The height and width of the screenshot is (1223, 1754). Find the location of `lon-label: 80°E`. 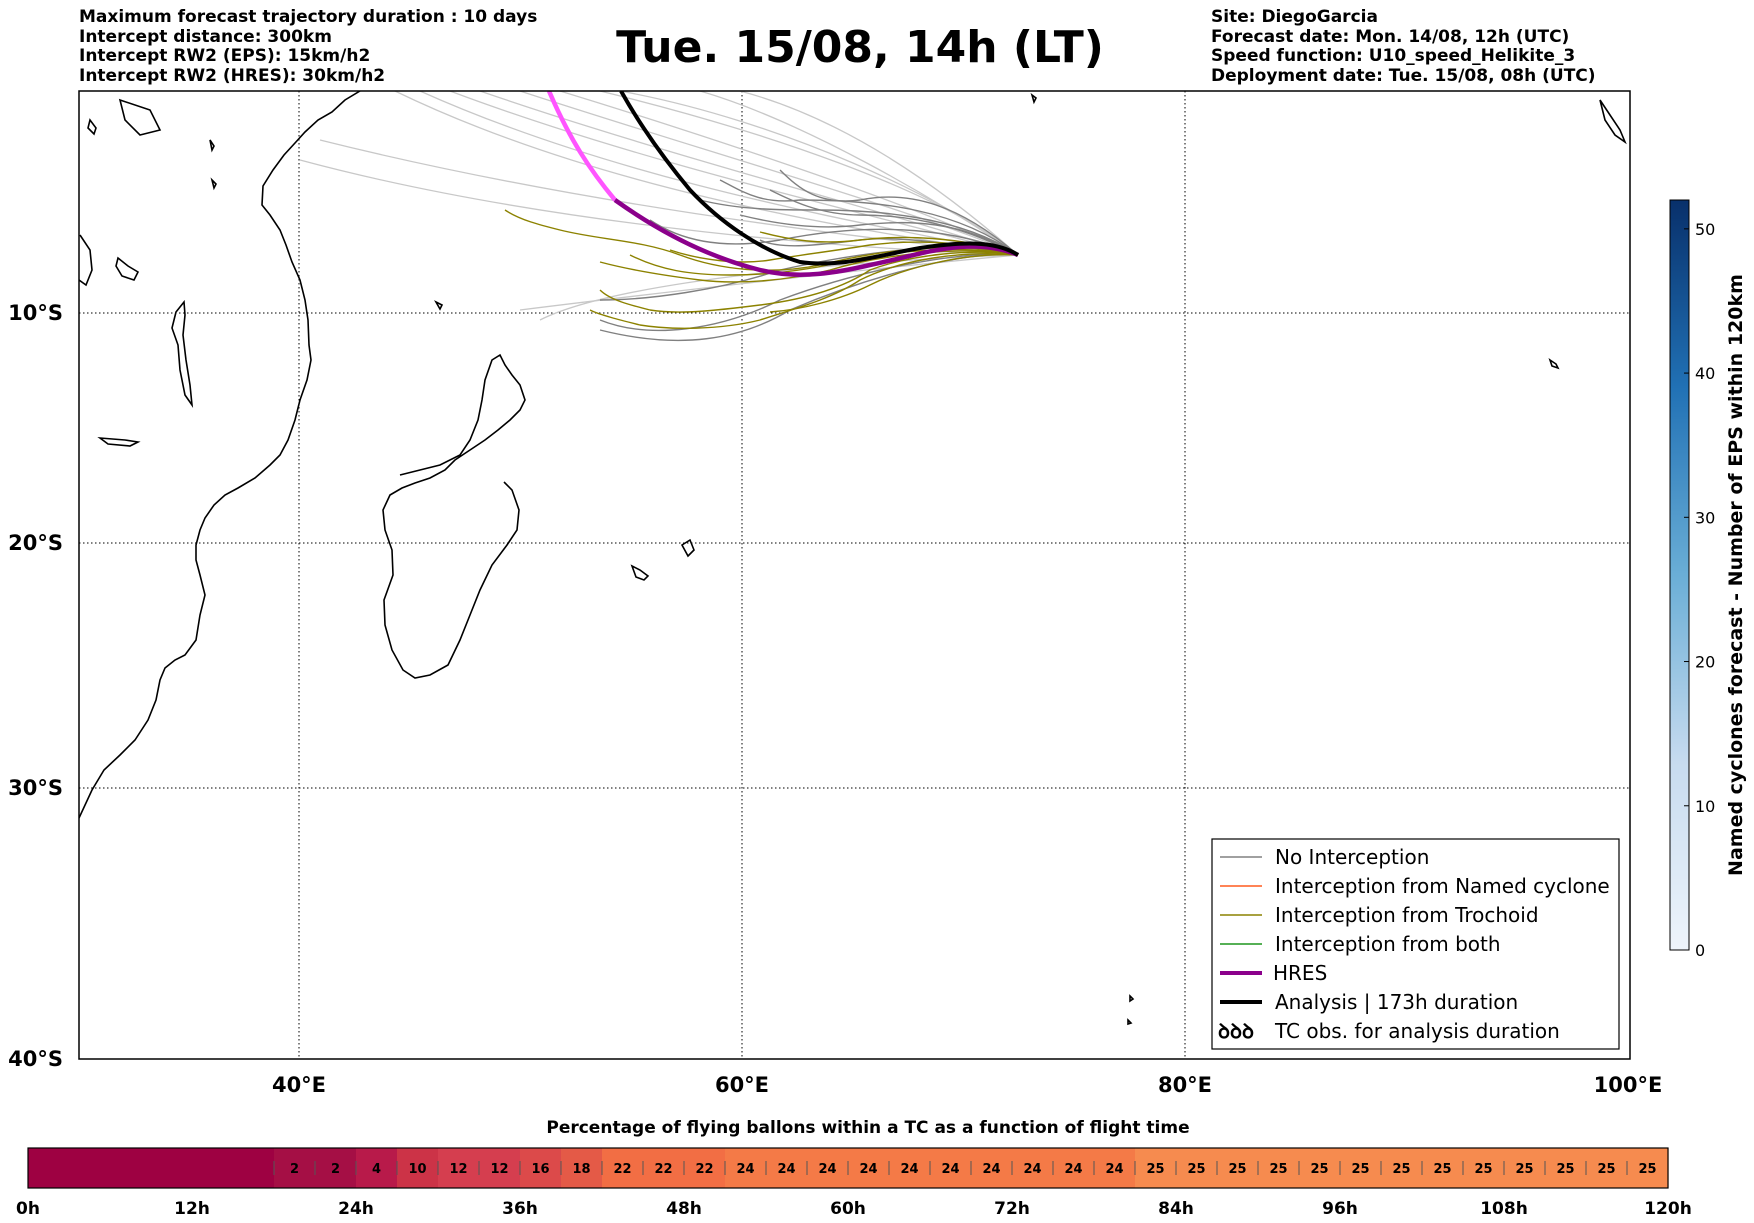

lon-label: 80°E is located at coordinates (1185, 1085).